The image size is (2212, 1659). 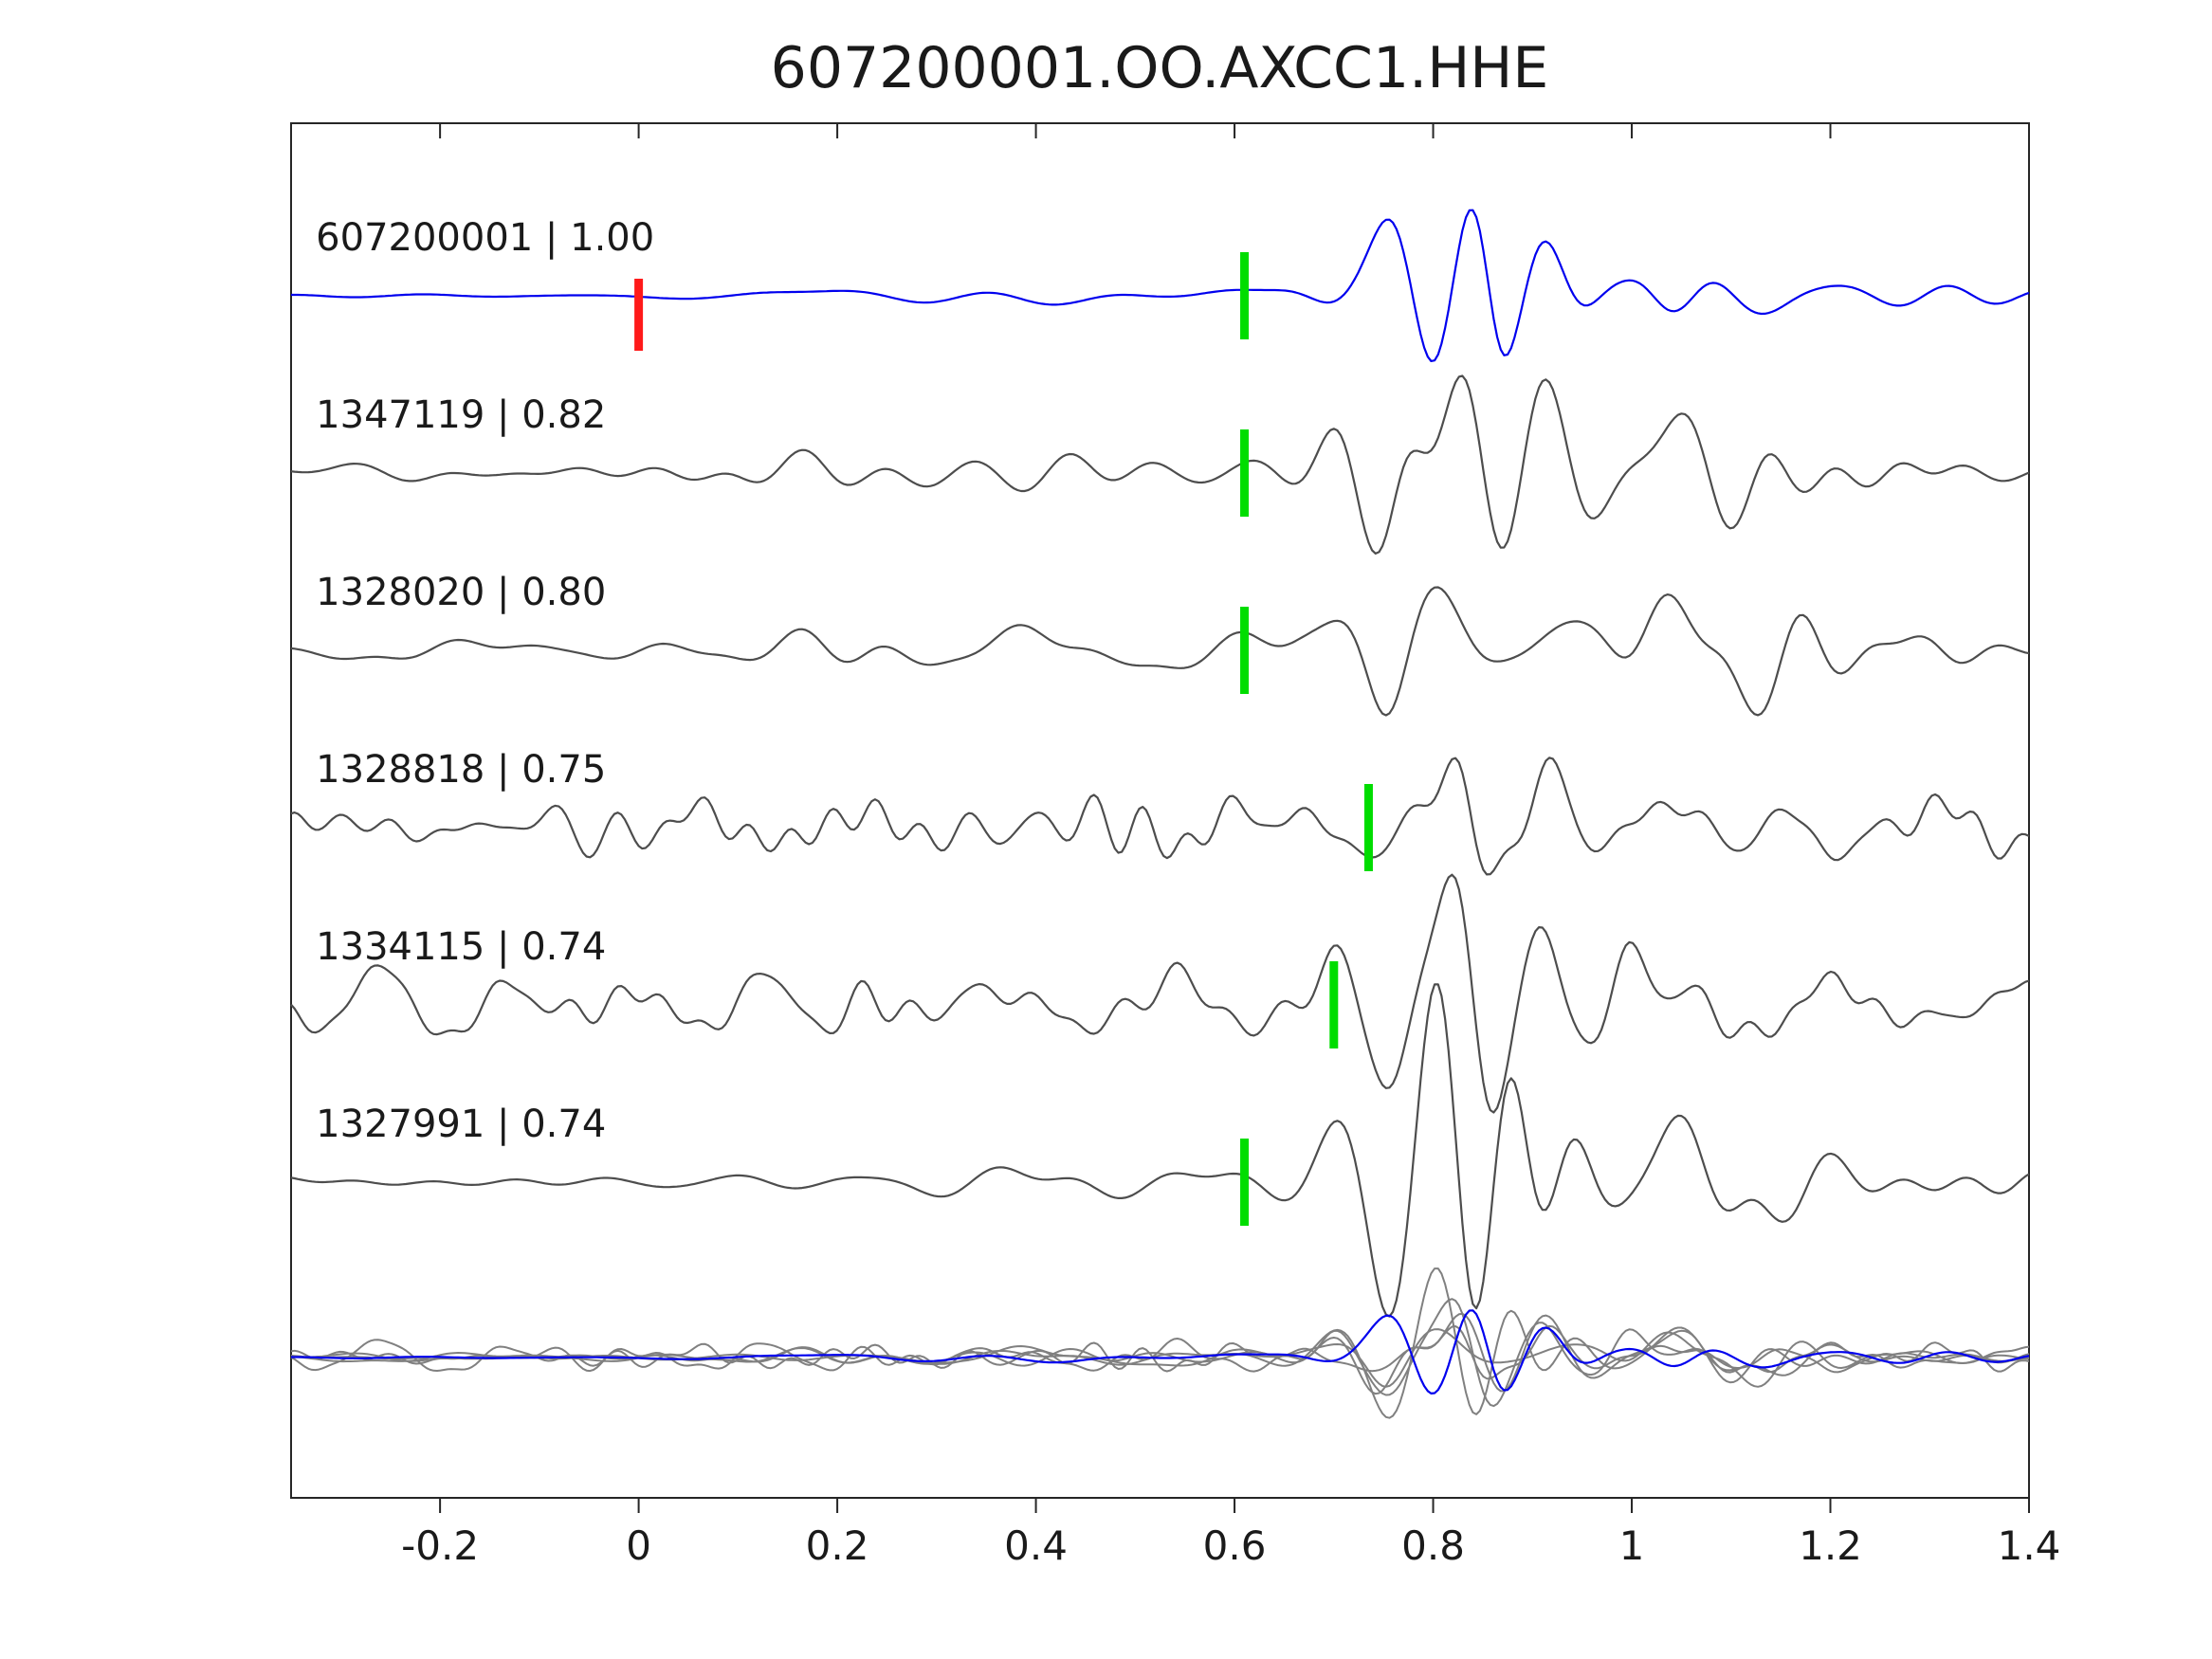 I want to click on x-tick-label: 0.6, so click(x=1235, y=1545).